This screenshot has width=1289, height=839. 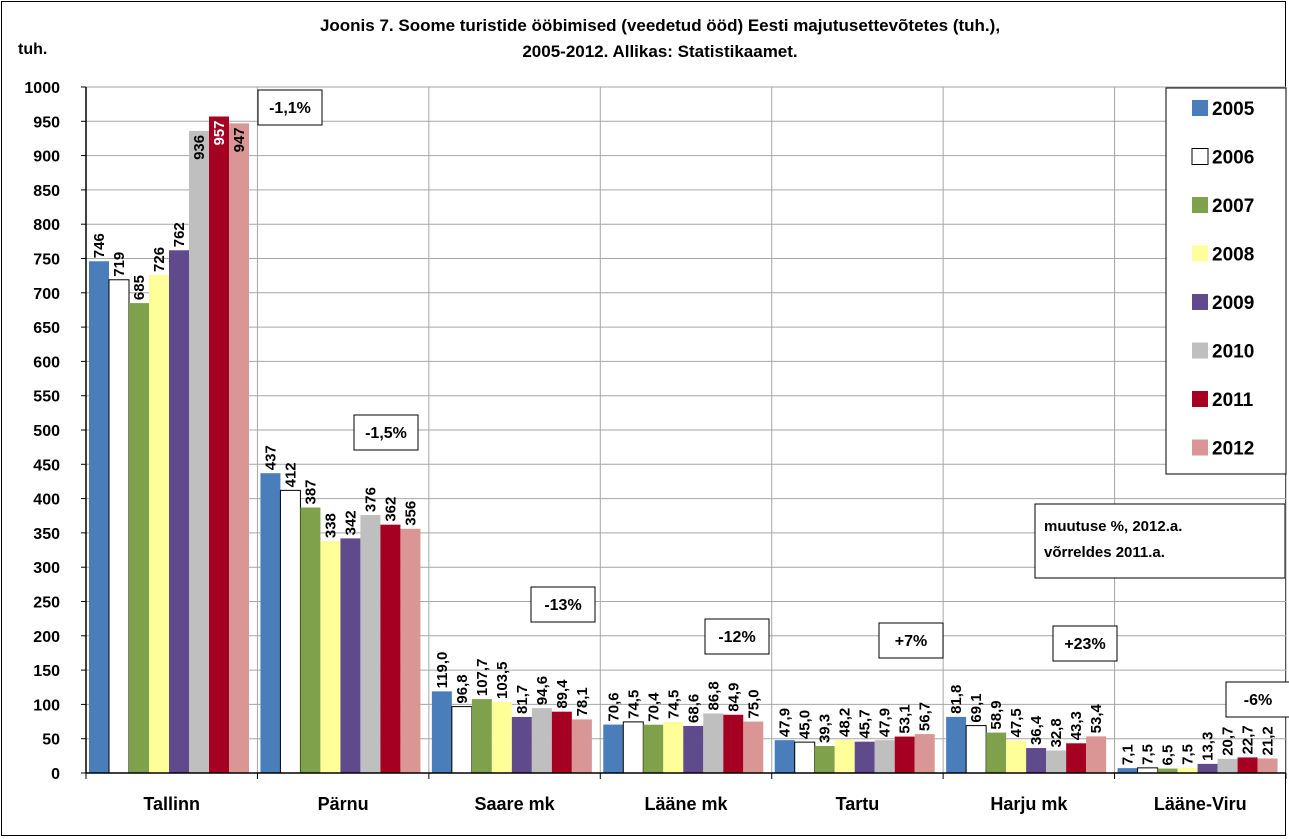 I want to click on y-tick-label: 950, so click(x=46, y=122).